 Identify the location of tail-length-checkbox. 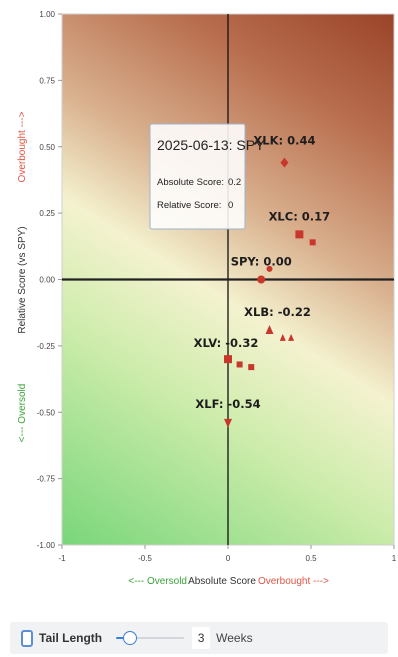
(27, 638).